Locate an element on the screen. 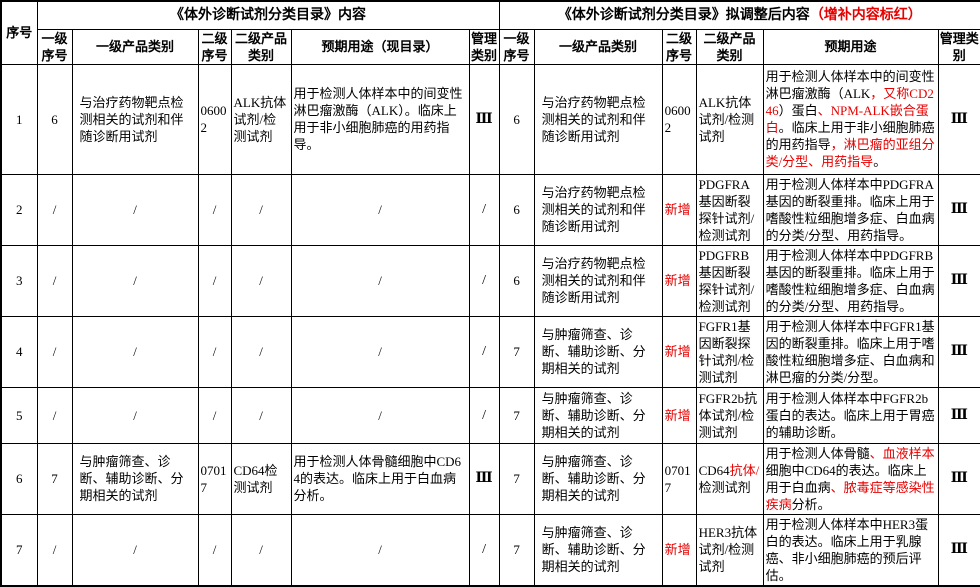 The image size is (980, 587). cell-serial: 5 is located at coordinates (19, 415).